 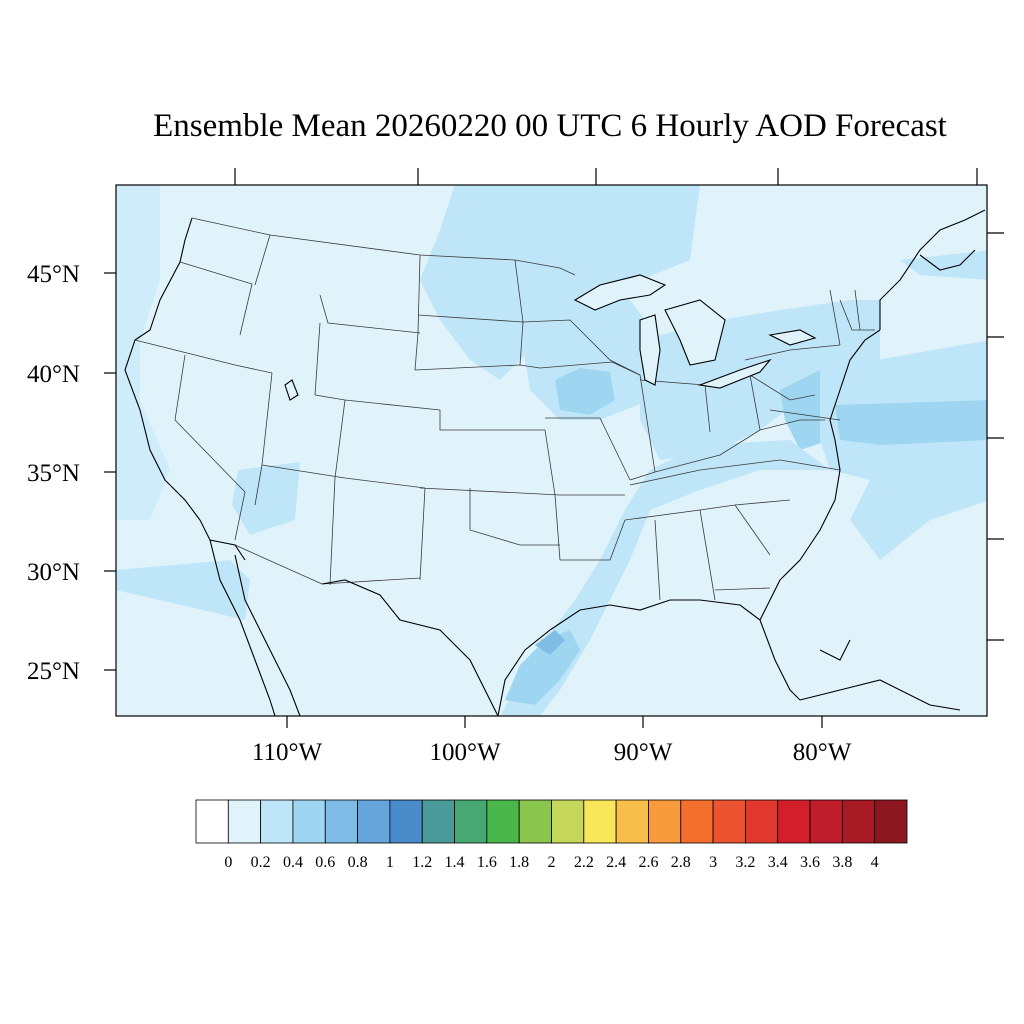 What do you see at coordinates (875, 862) in the screenshot?
I see `colorbar-tick-label: 4` at bounding box center [875, 862].